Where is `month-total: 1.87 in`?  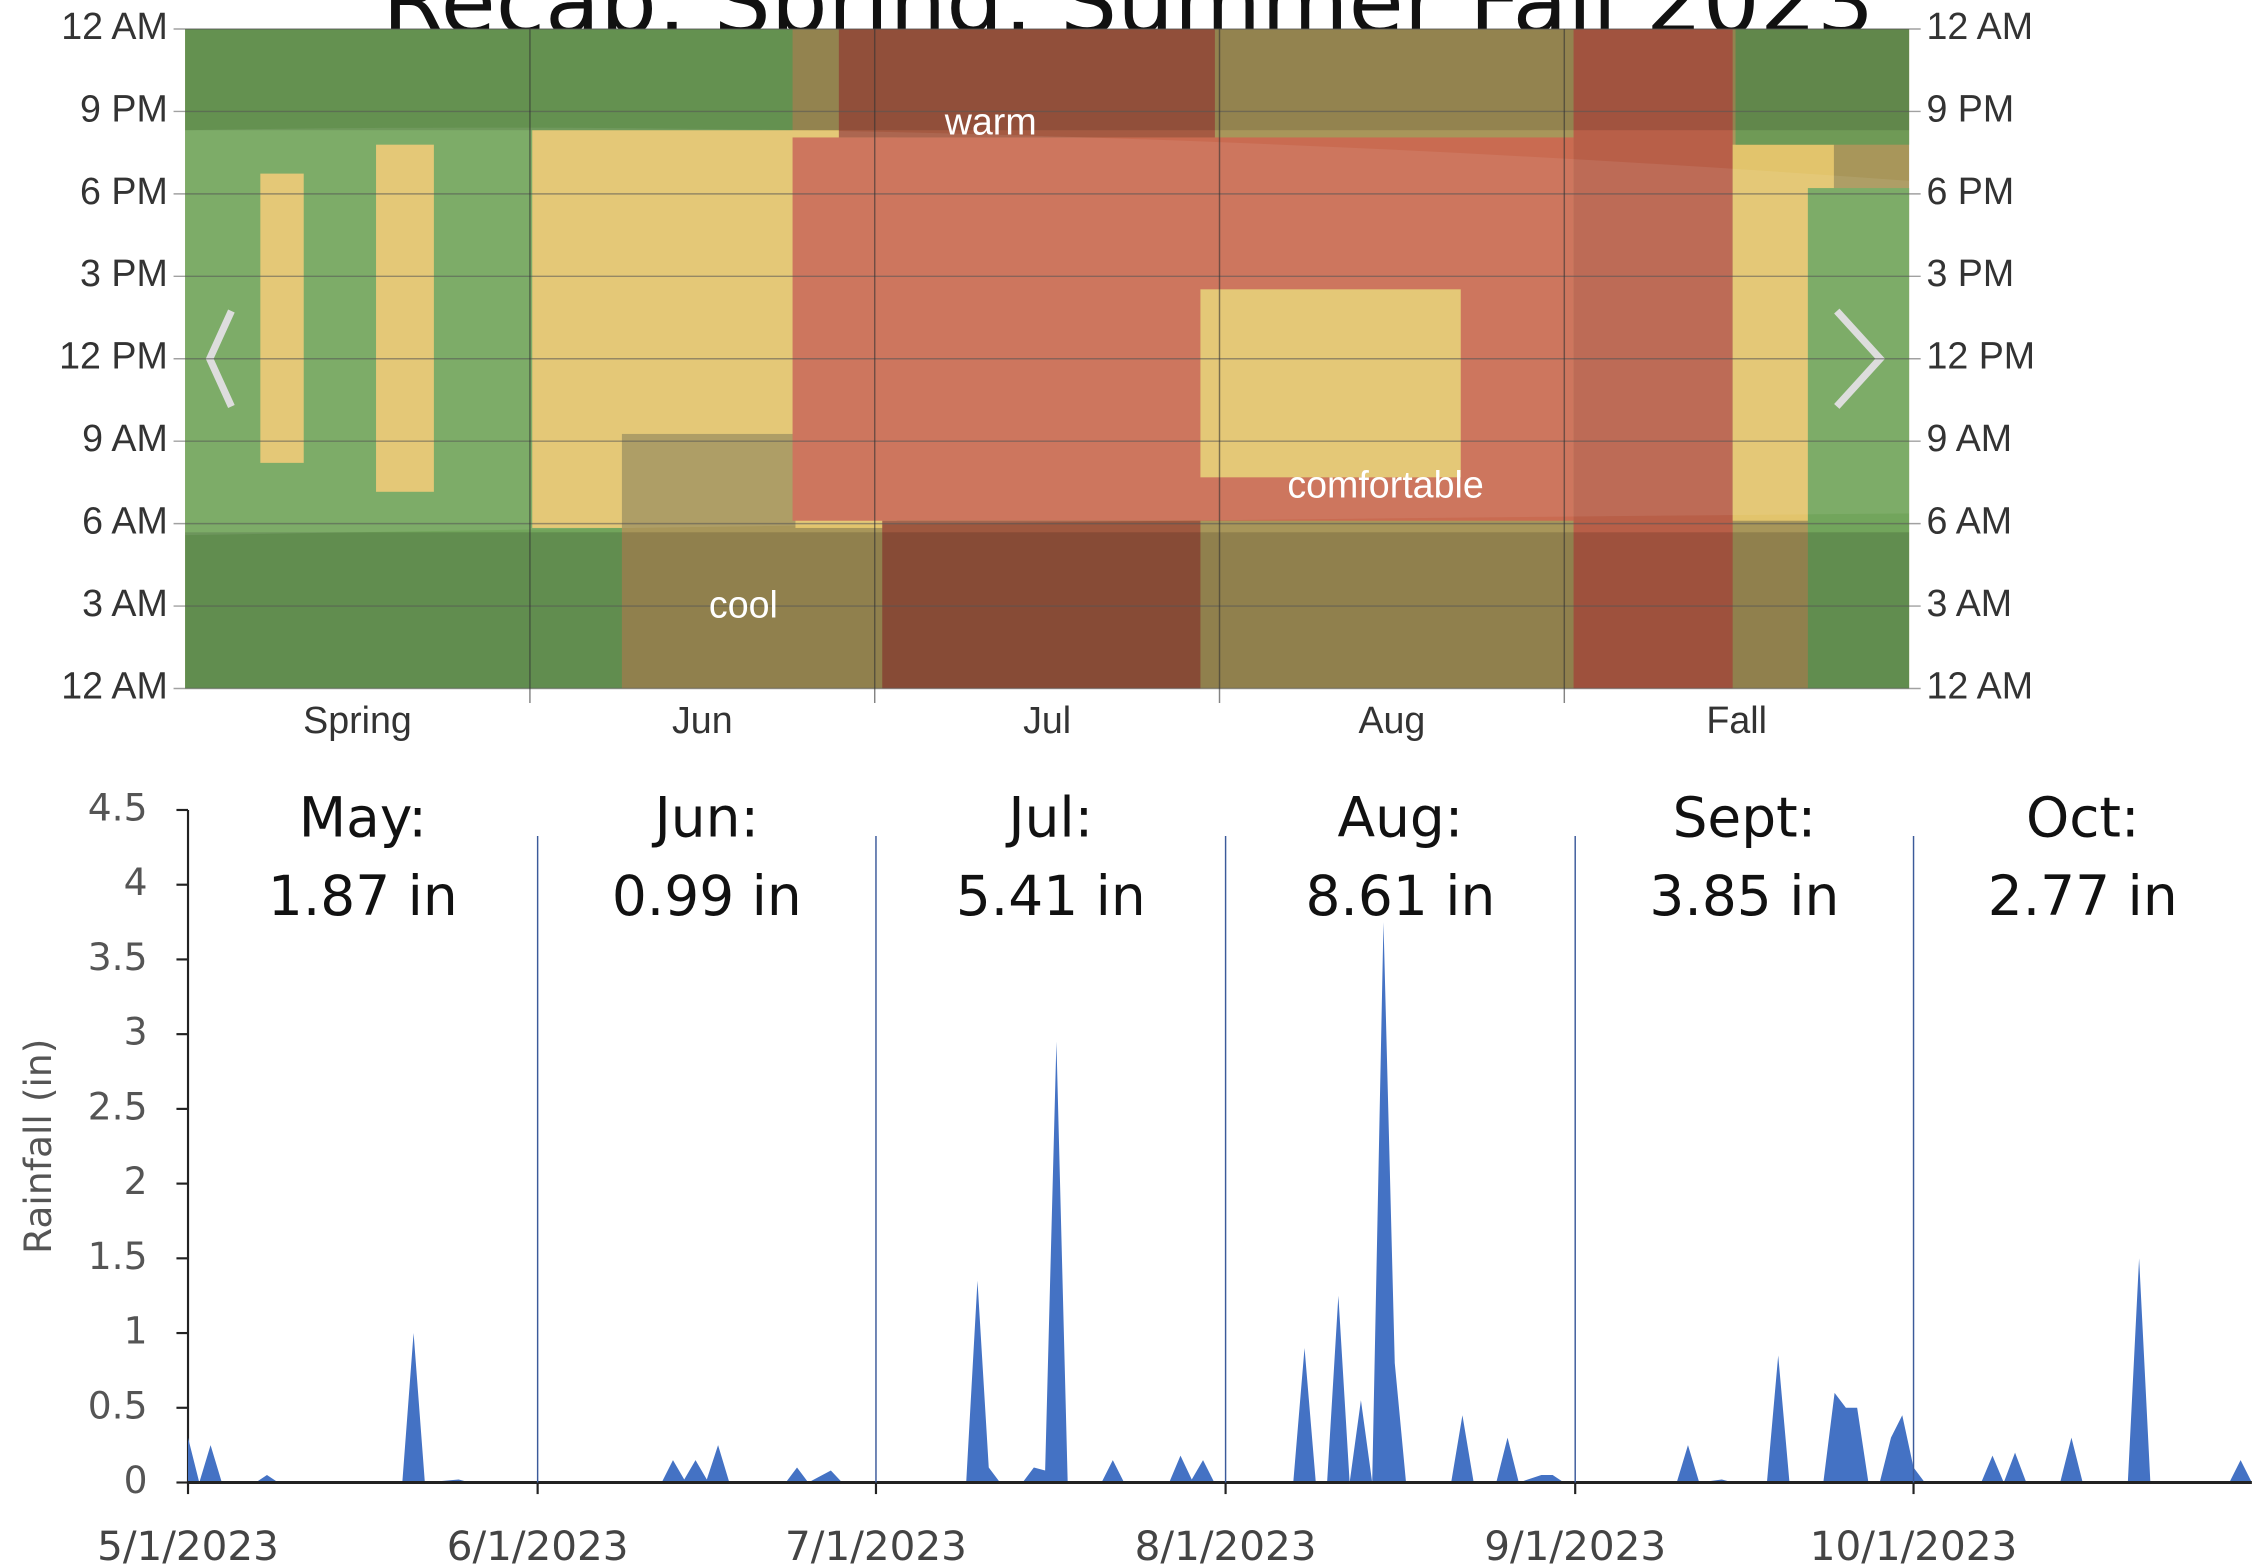
month-total: 1.87 in is located at coordinates (363, 896).